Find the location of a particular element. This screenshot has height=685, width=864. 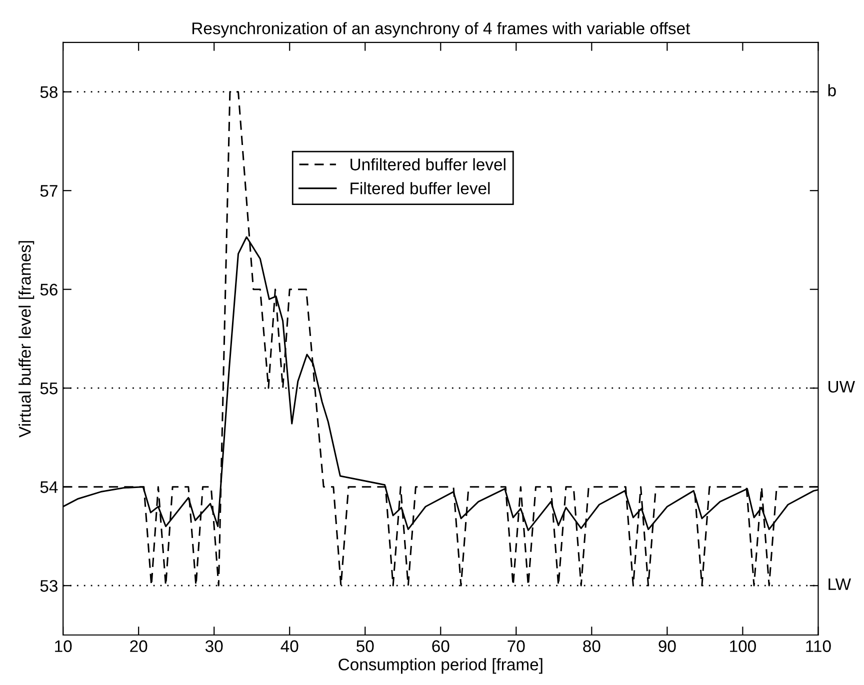

x-tick-label: 70 is located at coordinates (516, 646).